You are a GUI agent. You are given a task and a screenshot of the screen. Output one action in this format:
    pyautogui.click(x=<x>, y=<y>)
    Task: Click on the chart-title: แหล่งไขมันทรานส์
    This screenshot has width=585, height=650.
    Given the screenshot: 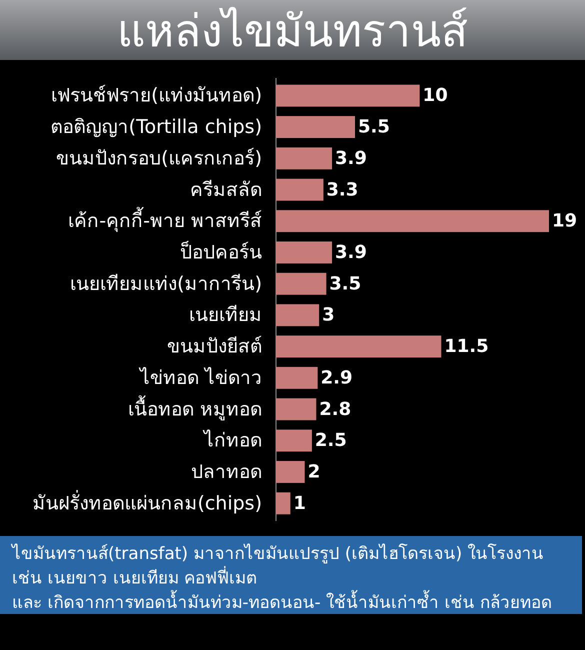 What is the action you would take?
    pyautogui.click(x=292, y=31)
    